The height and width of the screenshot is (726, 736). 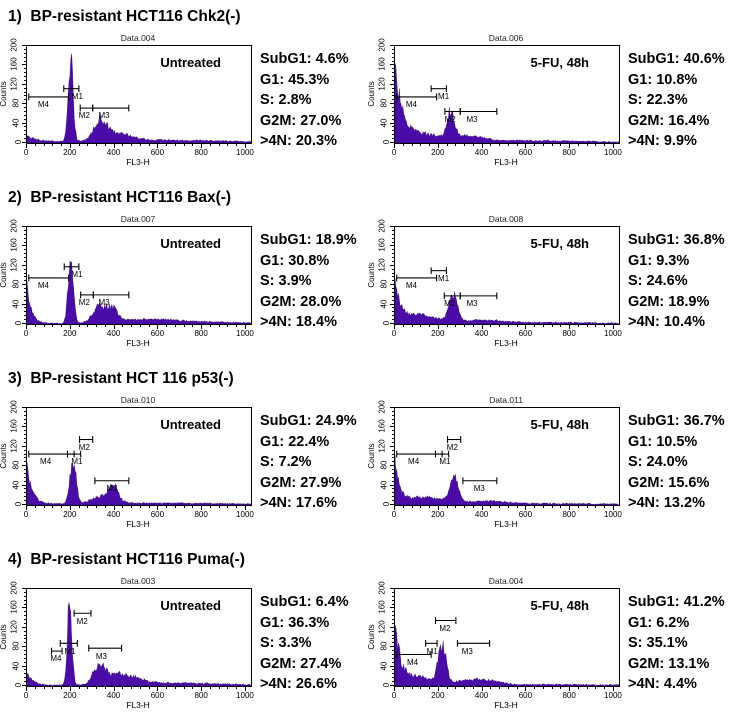 I want to click on marker-label: M4, so click(x=412, y=662).